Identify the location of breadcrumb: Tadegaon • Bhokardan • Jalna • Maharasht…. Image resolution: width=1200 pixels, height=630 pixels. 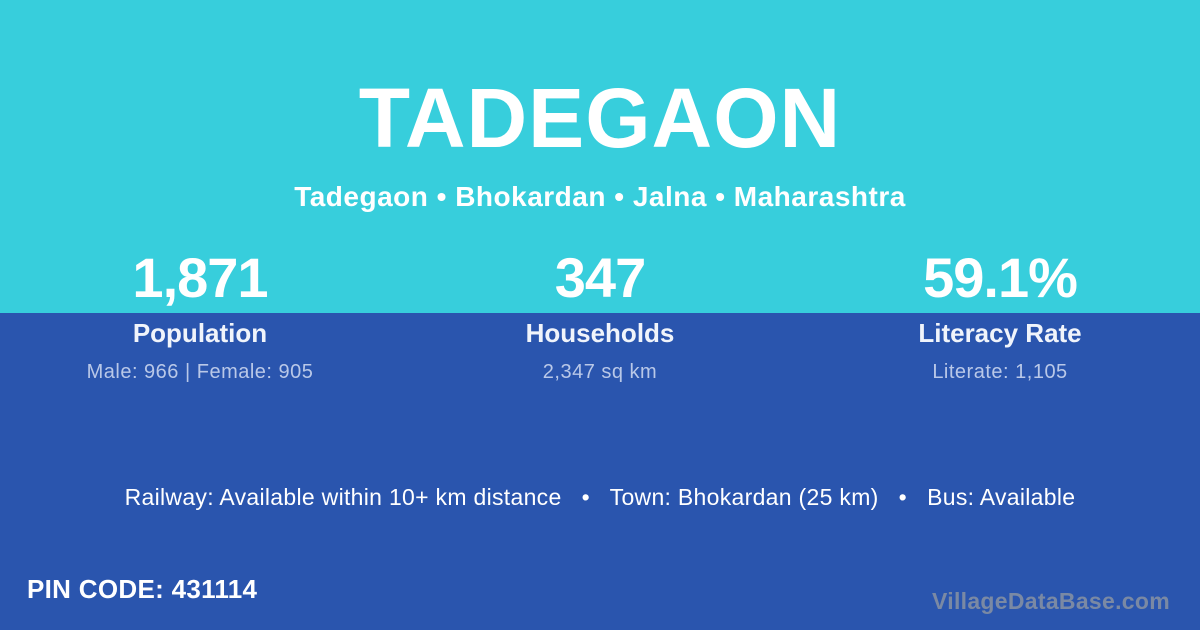
(600, 196).